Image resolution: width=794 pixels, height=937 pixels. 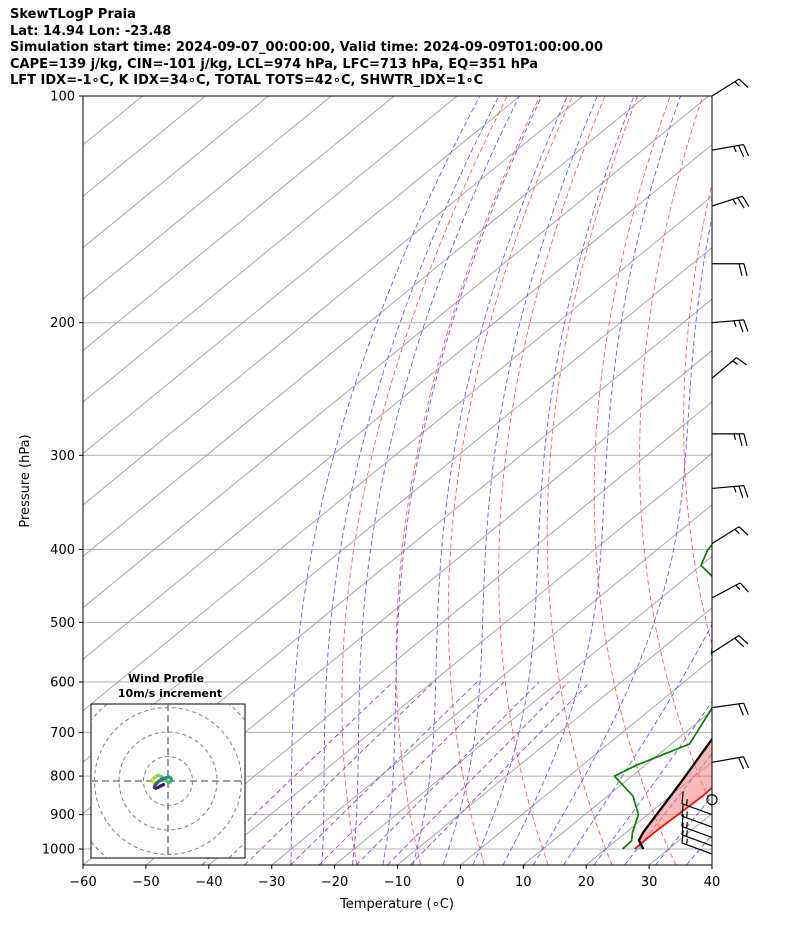 What do you see at coordinates (62, 474) in the screenshot?
I see `y-axis: 100 200 300 400 500 600 700 800 900 1000` at bounding box center [62, 474].